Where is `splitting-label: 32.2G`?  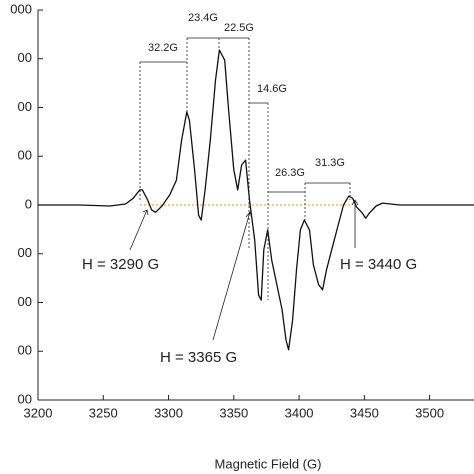
splitting-label: 32.2G is located at coordinates (163, 48).